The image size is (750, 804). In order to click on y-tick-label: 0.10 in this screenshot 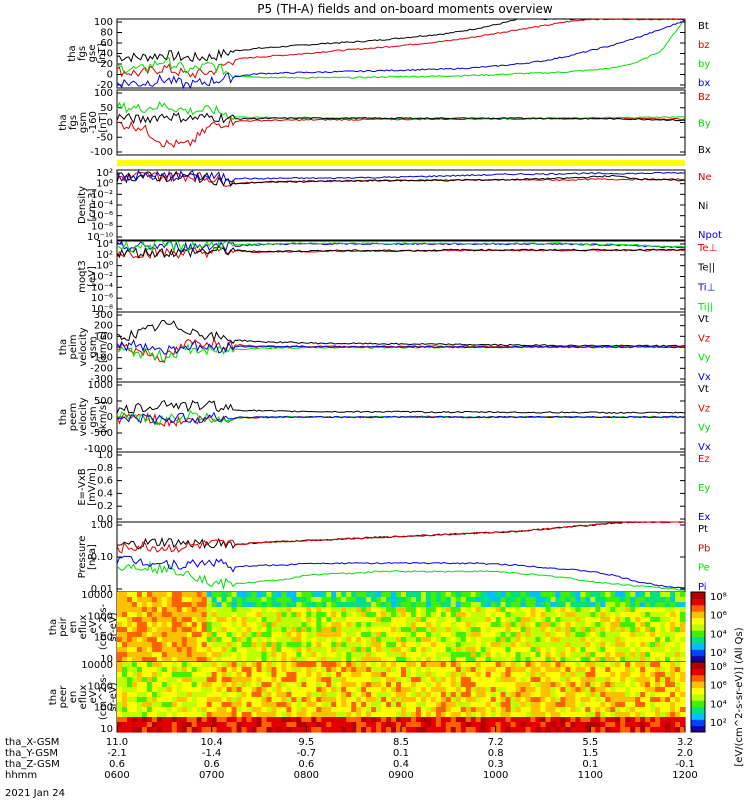, I will do `click(102, 557)`.